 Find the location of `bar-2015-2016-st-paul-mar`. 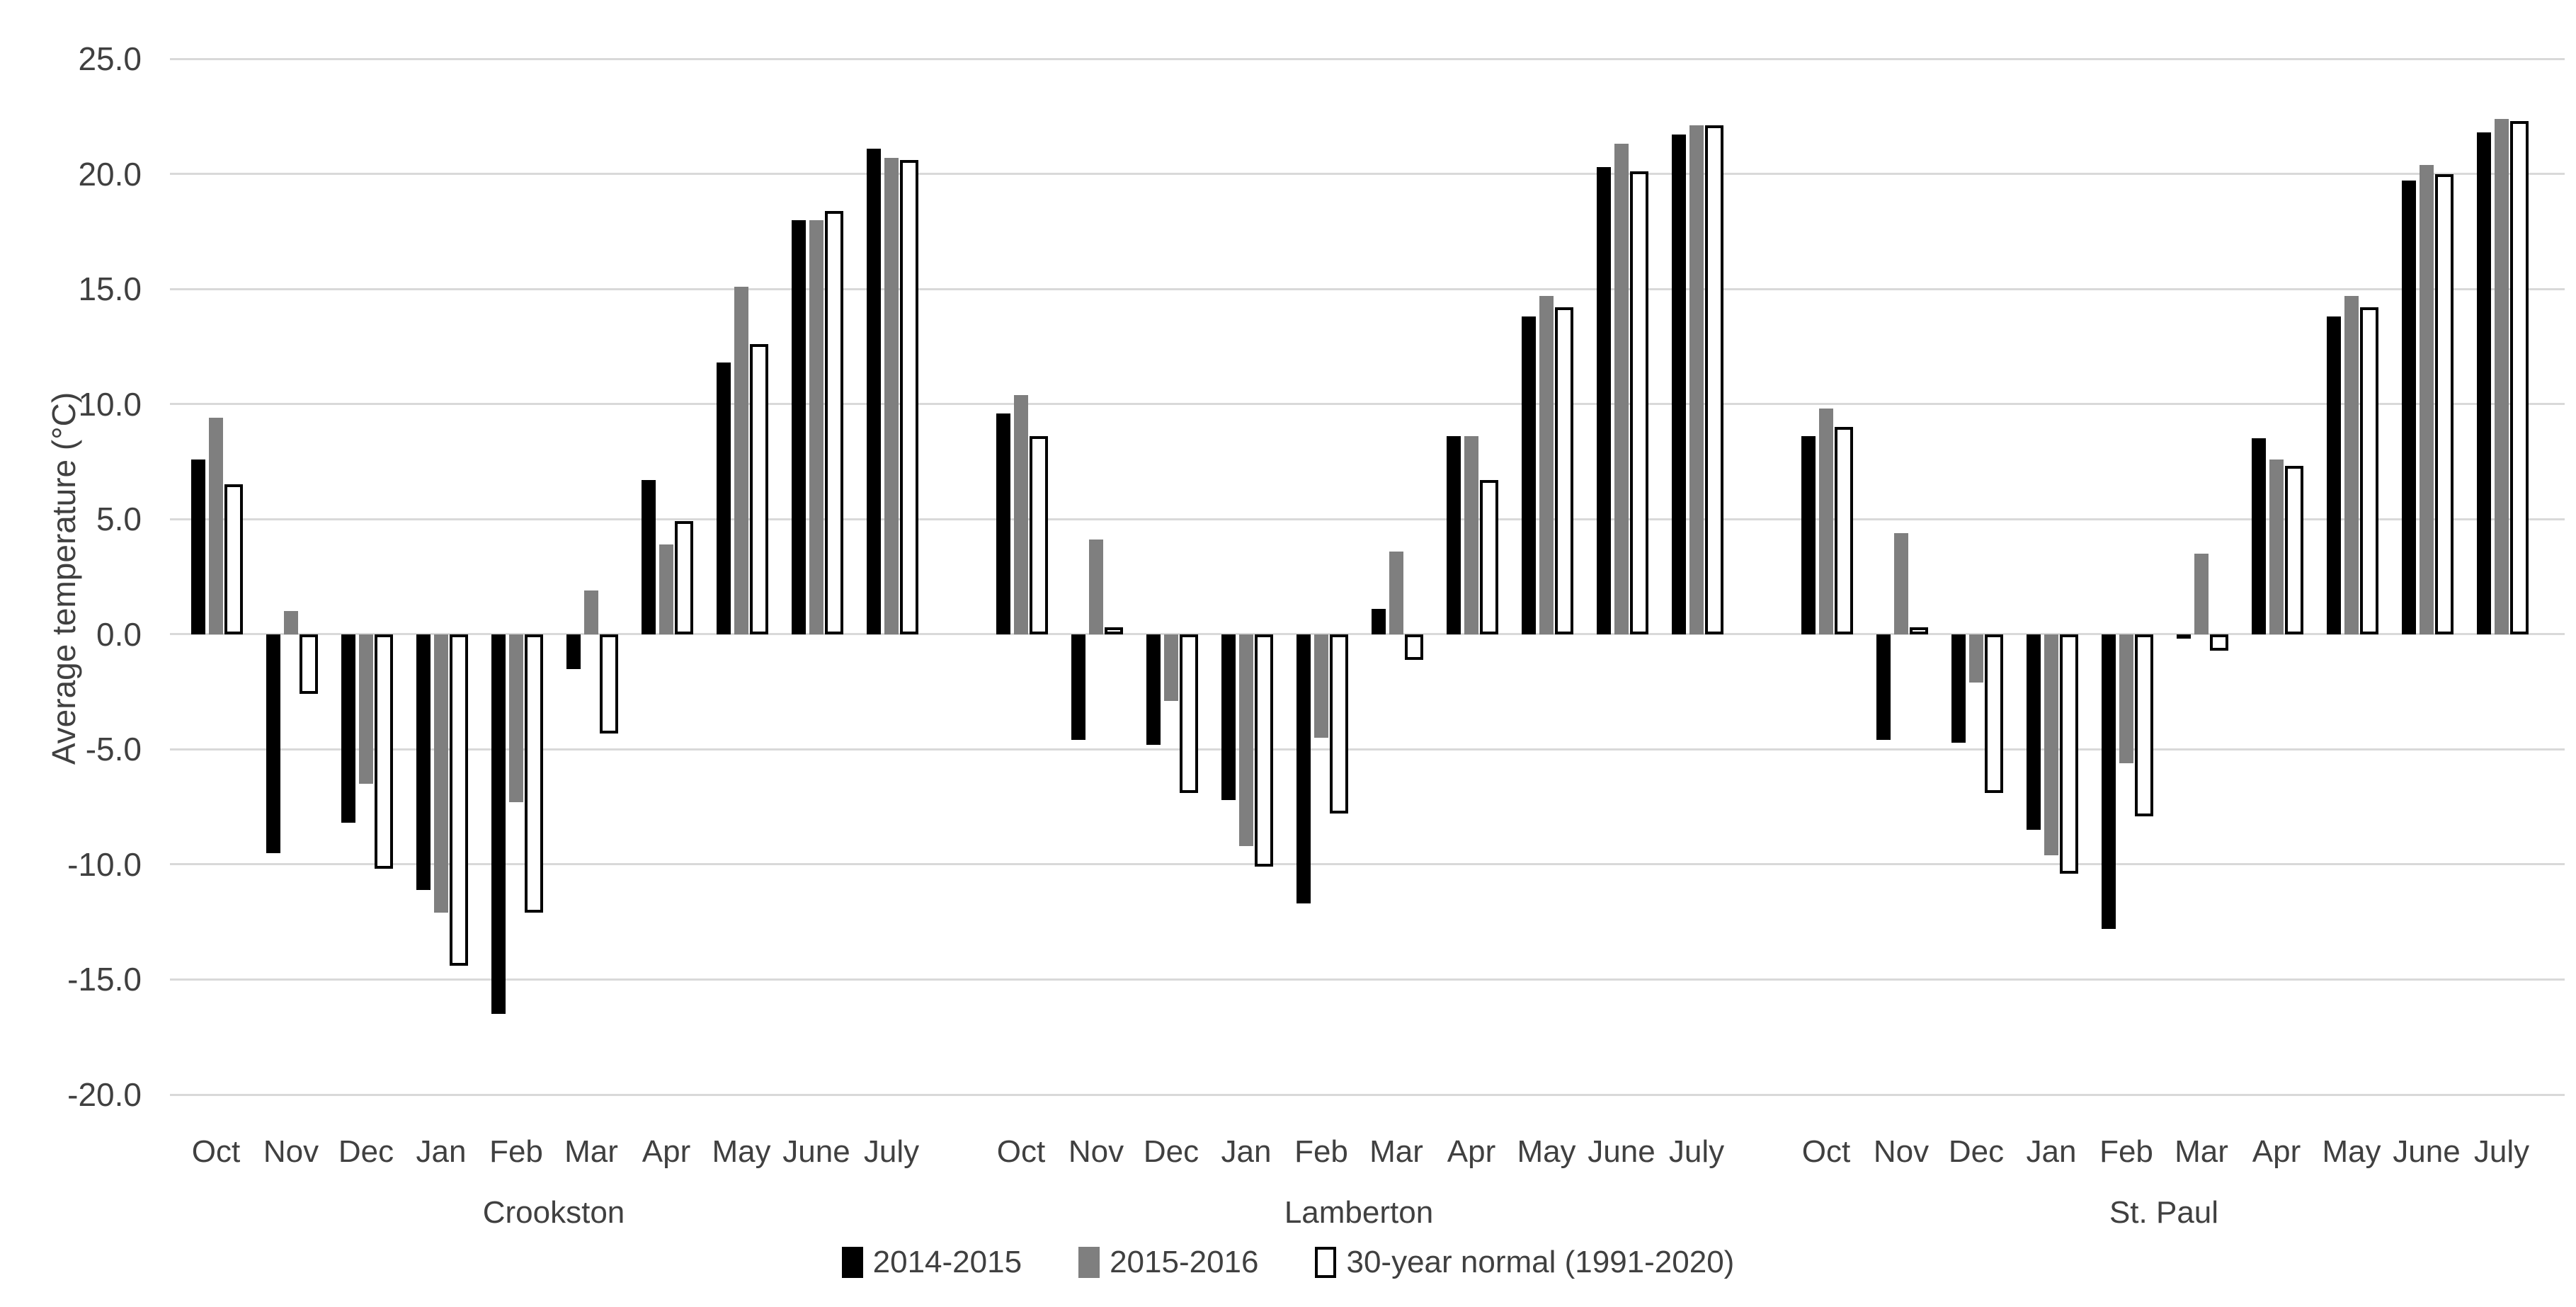

bar-2015-2016-st-paul-mar is located at coordinates (2201, 593).